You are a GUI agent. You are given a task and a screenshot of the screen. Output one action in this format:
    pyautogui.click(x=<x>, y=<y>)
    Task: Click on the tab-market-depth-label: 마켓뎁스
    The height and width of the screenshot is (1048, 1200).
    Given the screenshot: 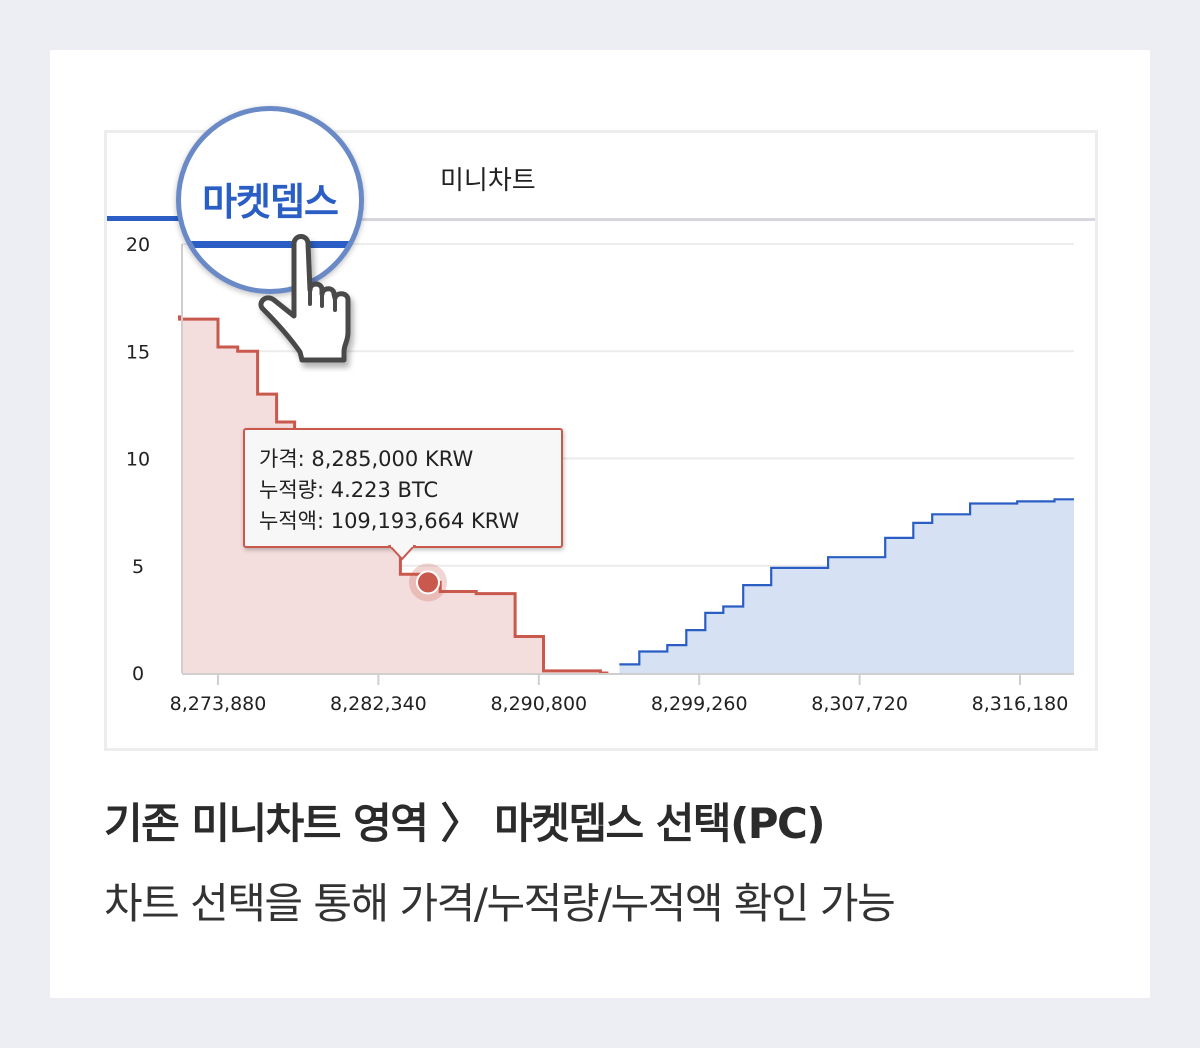 What is the action you would take?
    pyautogui.click(x=270, y=202)
    